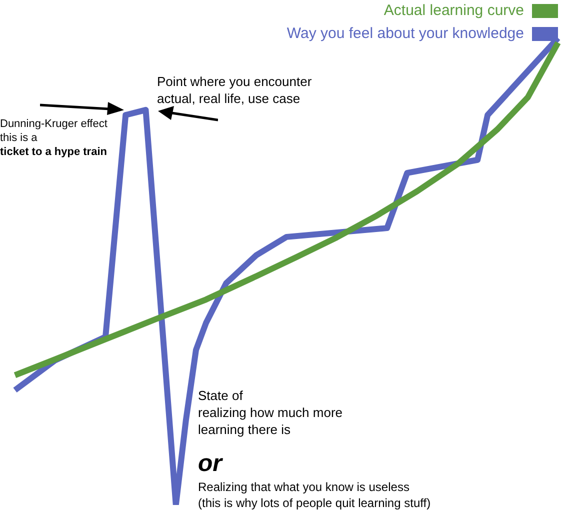 Image resolution: width=562 pixels, height=515 pixels. Describe the element at coordinates (53, 152) in the screenshot. I see `annotation: ticket to a hype train` at that location.